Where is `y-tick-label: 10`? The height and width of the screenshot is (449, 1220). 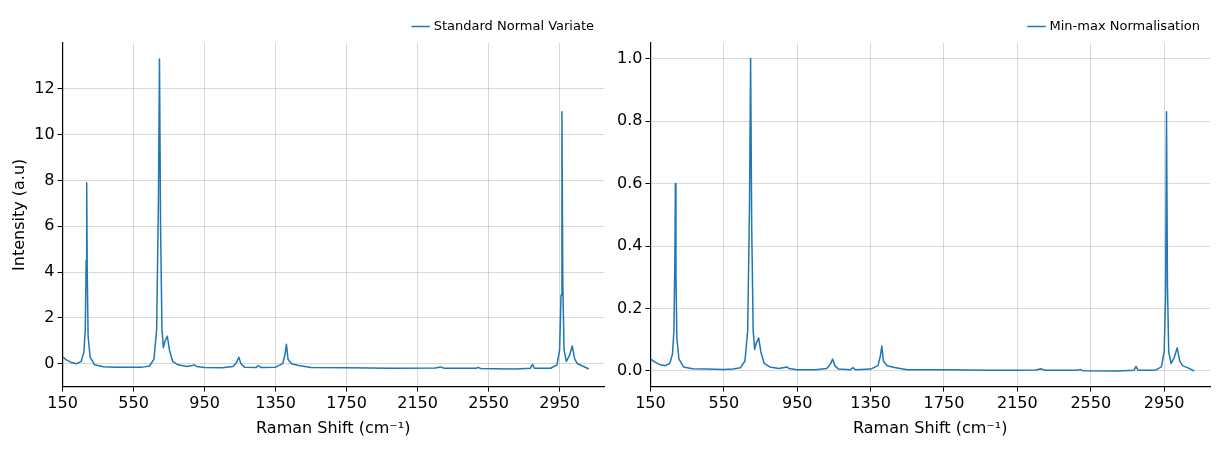 y-tick-label: 10 is located at coordinates (44, 133).